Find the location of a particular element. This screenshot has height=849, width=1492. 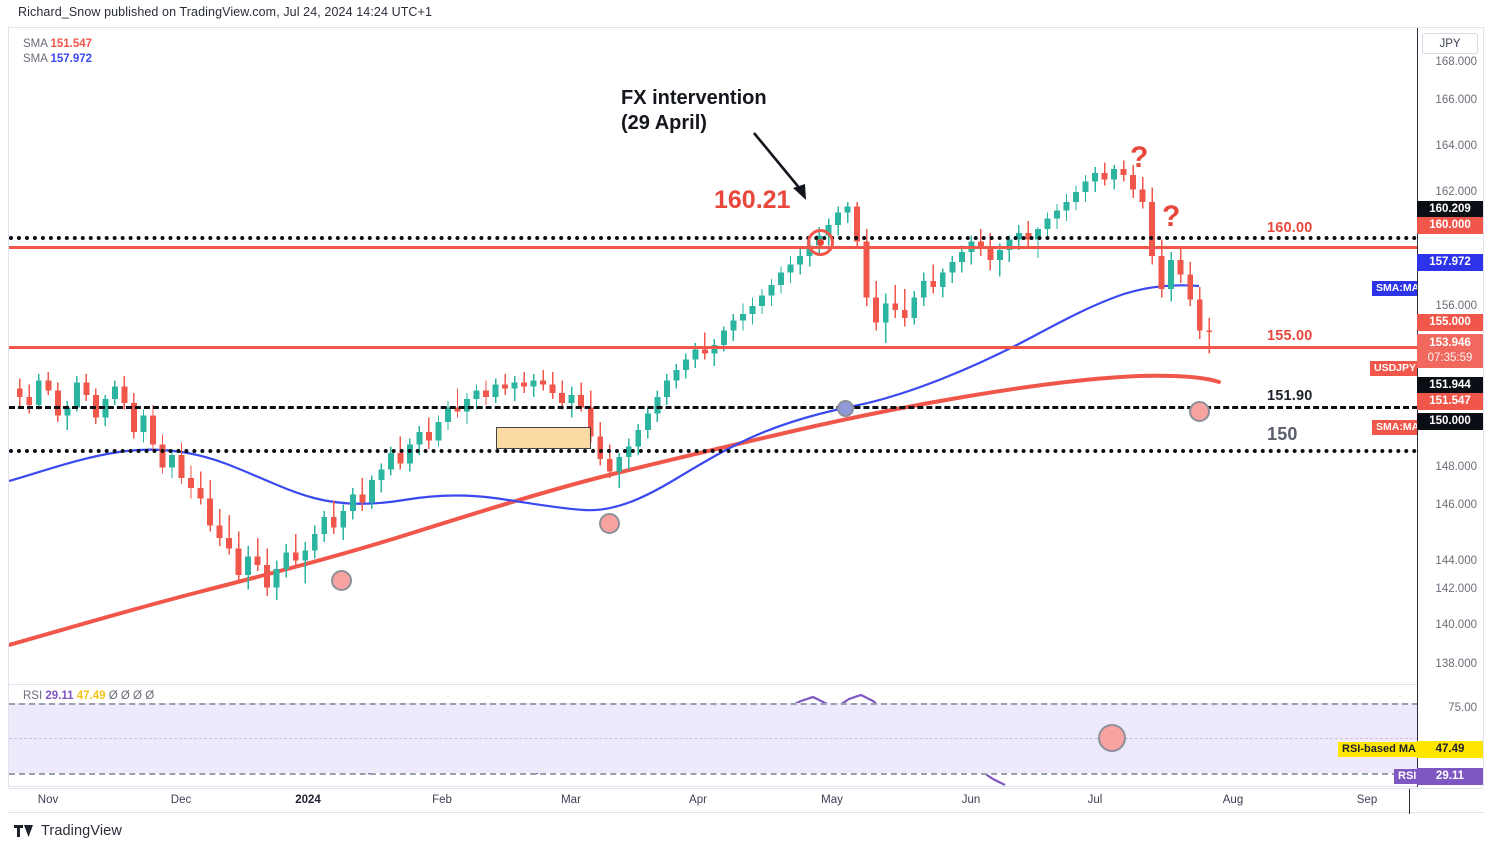

rsi-value-tag: 29.11 is located at coordinates (1450, 776).